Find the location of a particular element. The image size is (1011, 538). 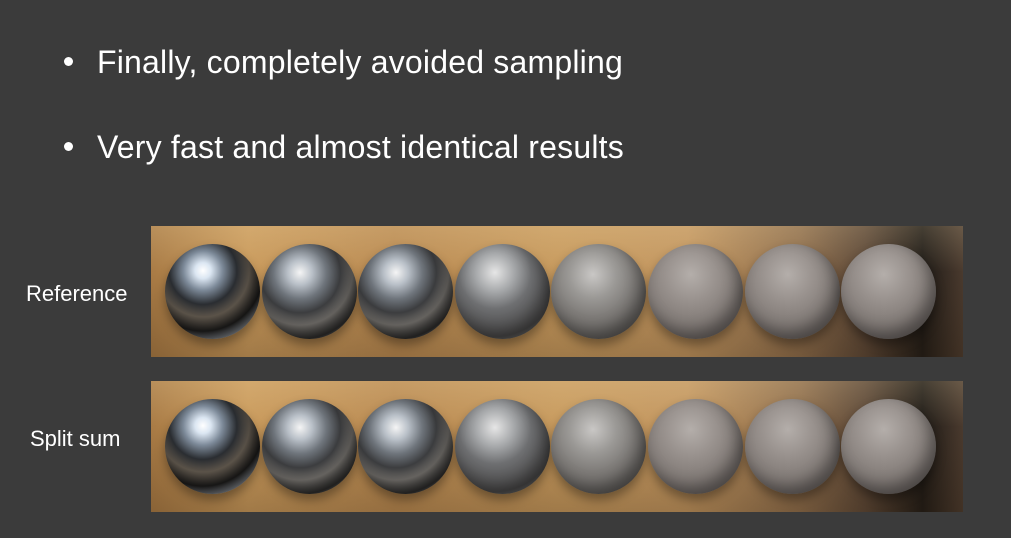

bullet-item: Finally, completely avoided sampling is located at coordinates (343, 62).